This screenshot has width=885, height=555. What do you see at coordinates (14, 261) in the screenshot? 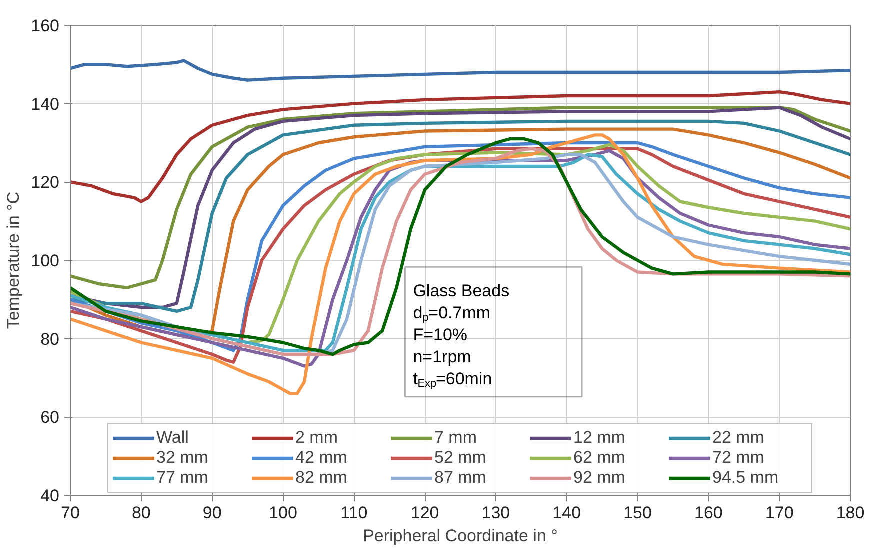
I see `y-axis-title: Temperature in °C` at bounding box center [14, 261].